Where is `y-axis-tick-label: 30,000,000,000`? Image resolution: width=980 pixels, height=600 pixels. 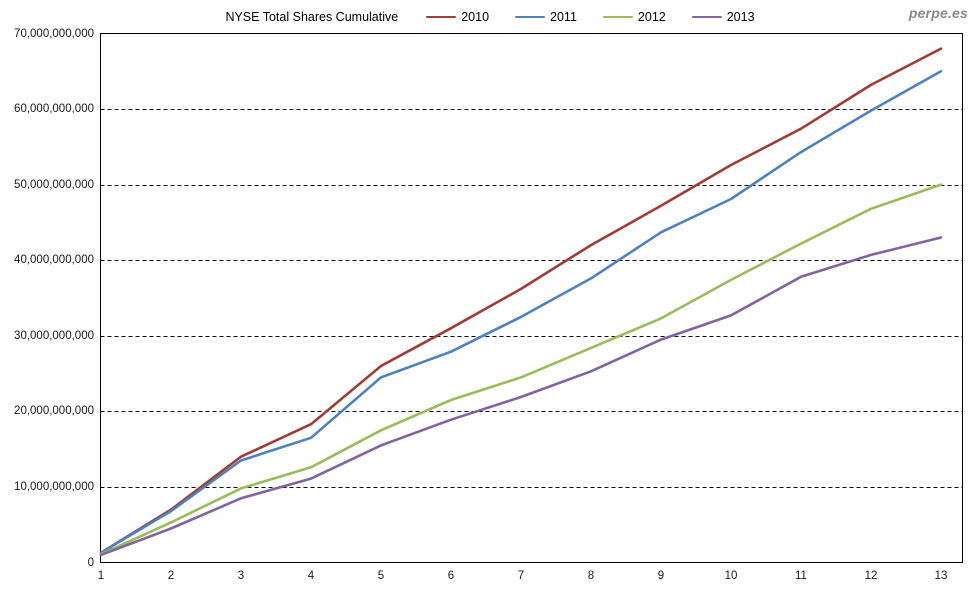 y-axis-tick-label: 30,000,000,000 is located at coordinates (54, 335).